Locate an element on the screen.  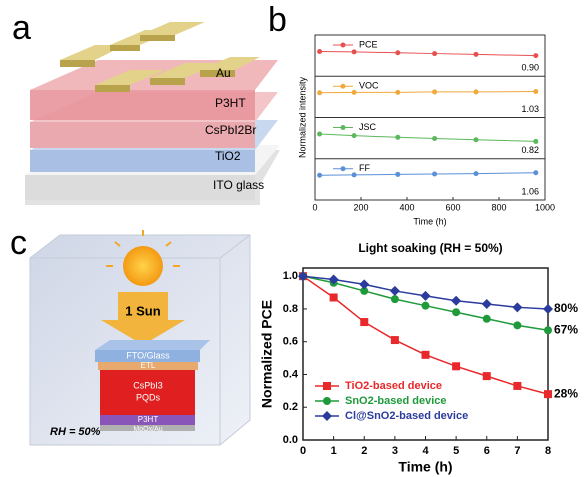
condition-label: RH = 50% is located at coordinates (75, 432).